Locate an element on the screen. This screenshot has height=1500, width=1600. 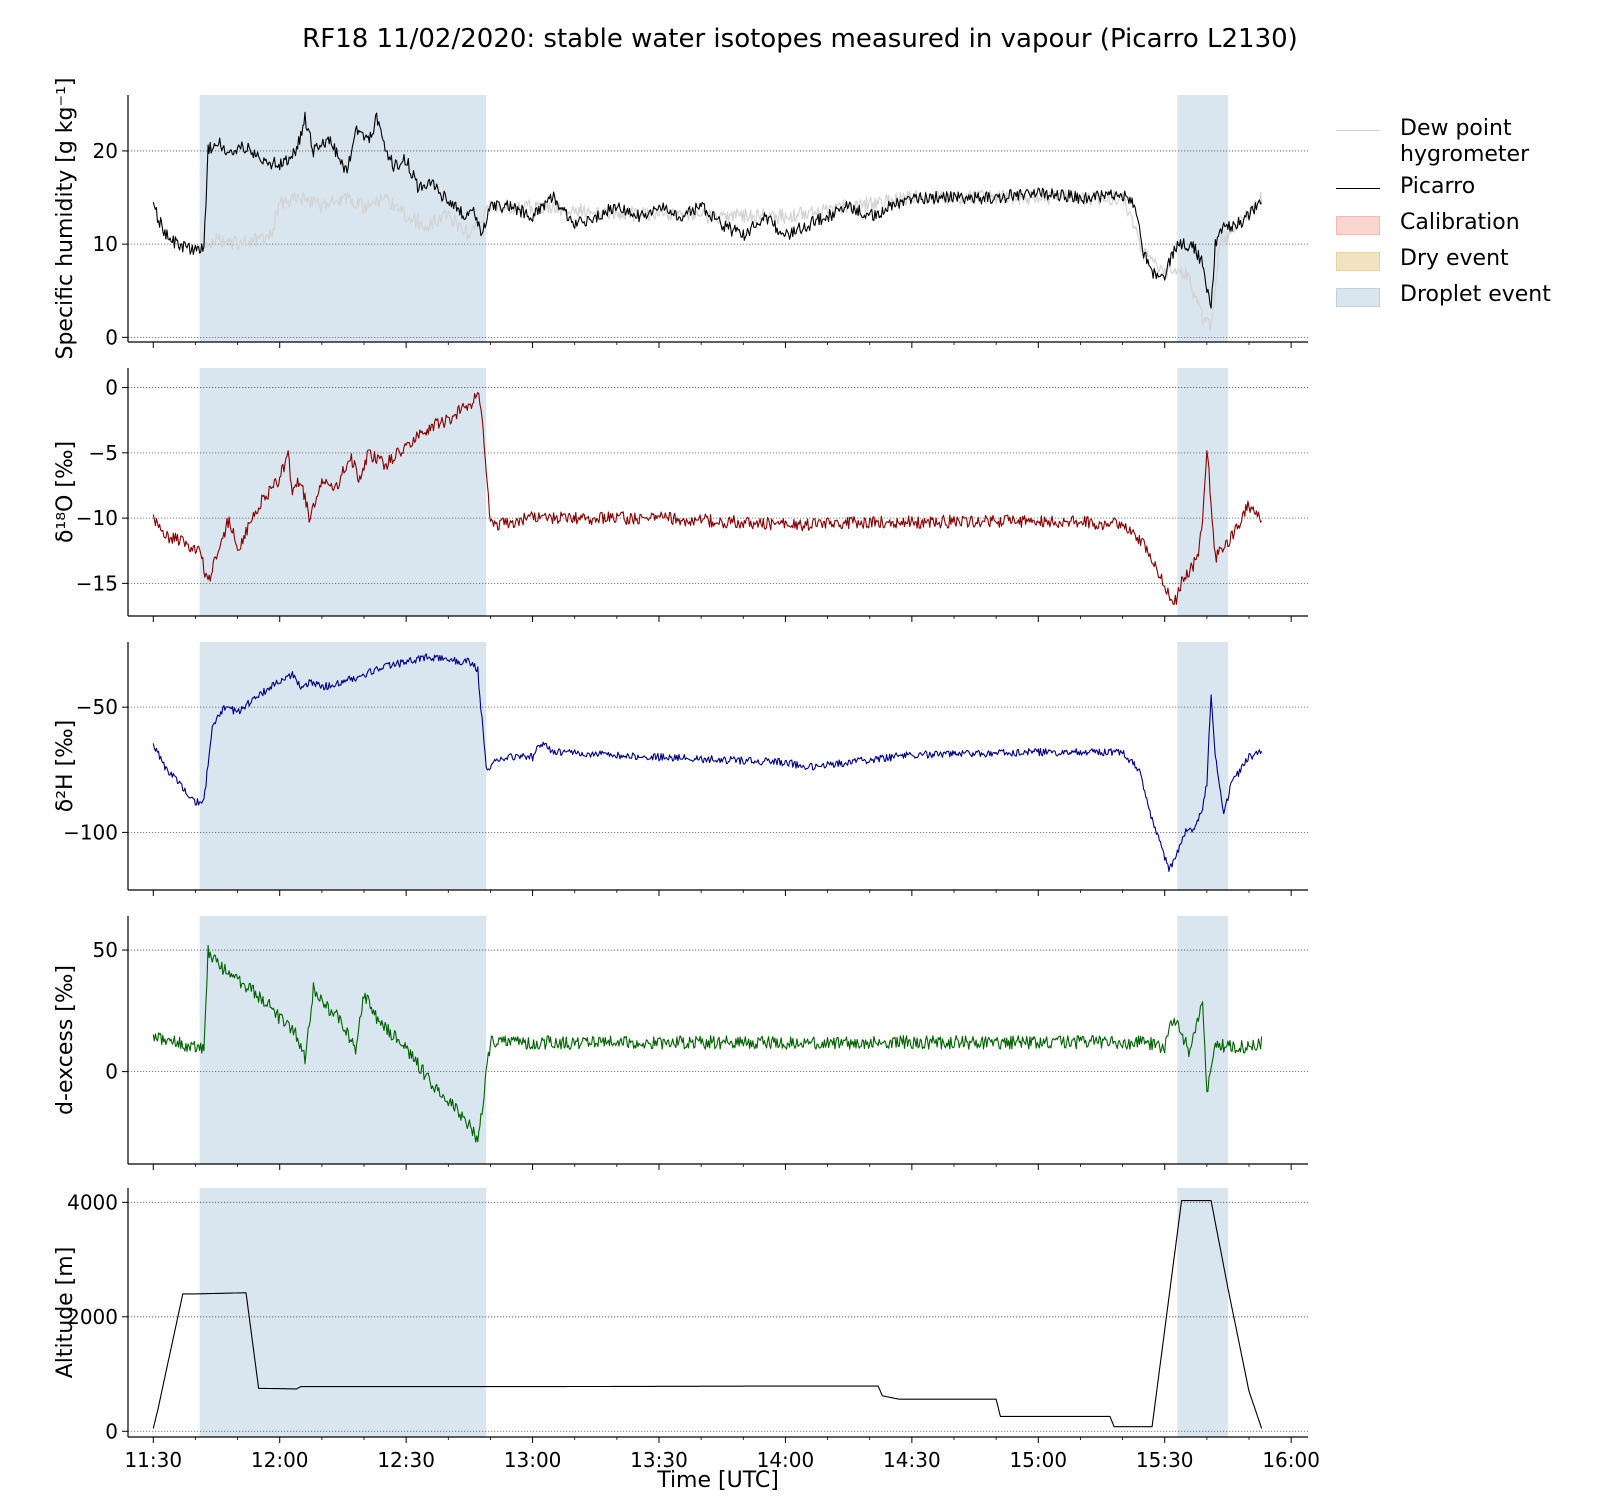
y-tick-label: −50 is located at coordinates (97, 707).